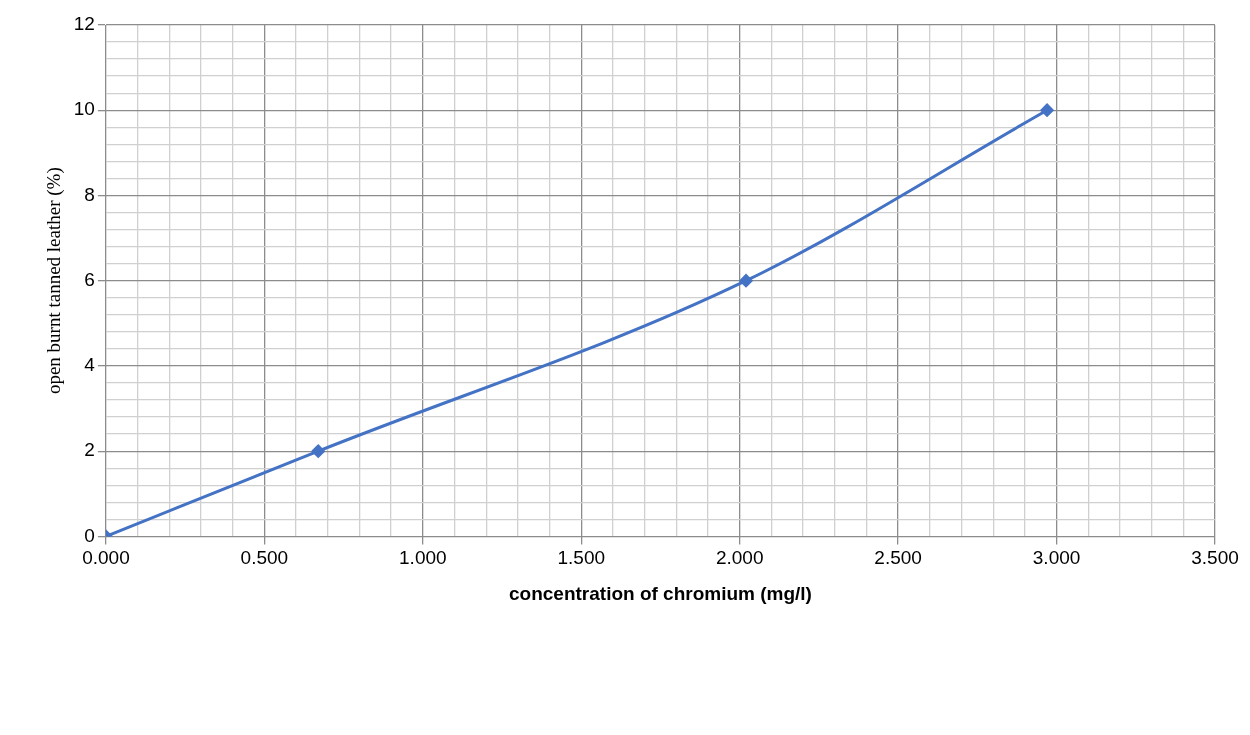 The image size is (1250, 735). I want to click on y-tick-label: 6, so click(89, 279).